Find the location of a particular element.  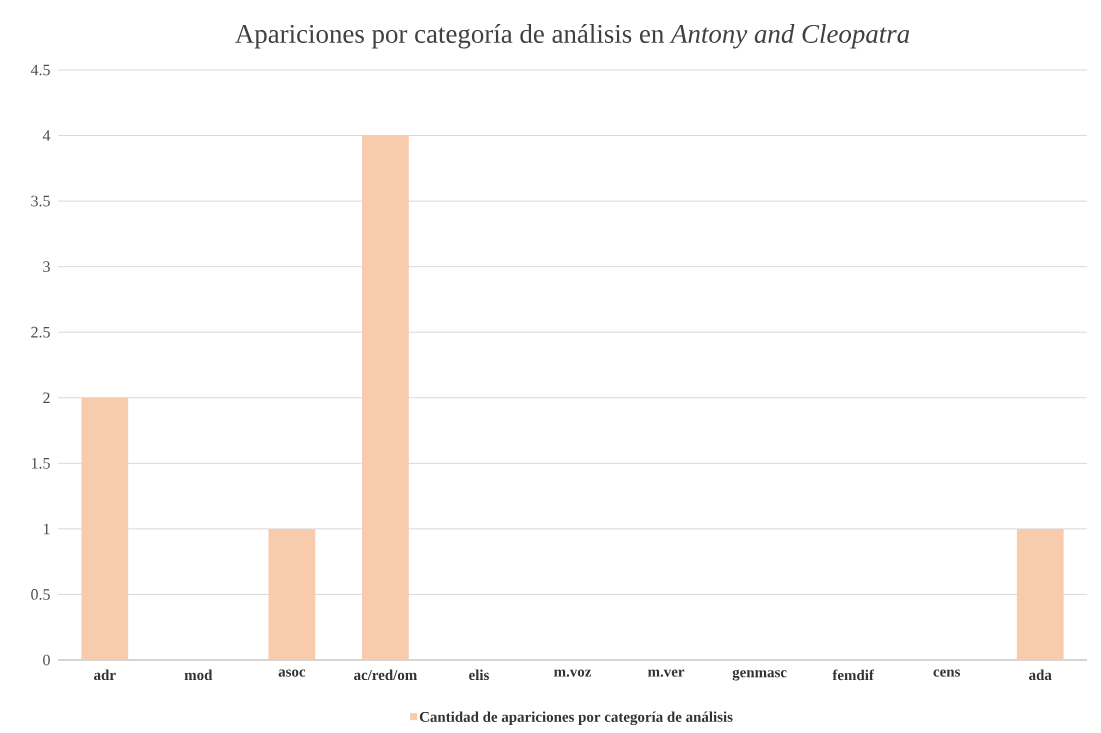

y-tick-label: 2 is located at coordinates (46, 398).